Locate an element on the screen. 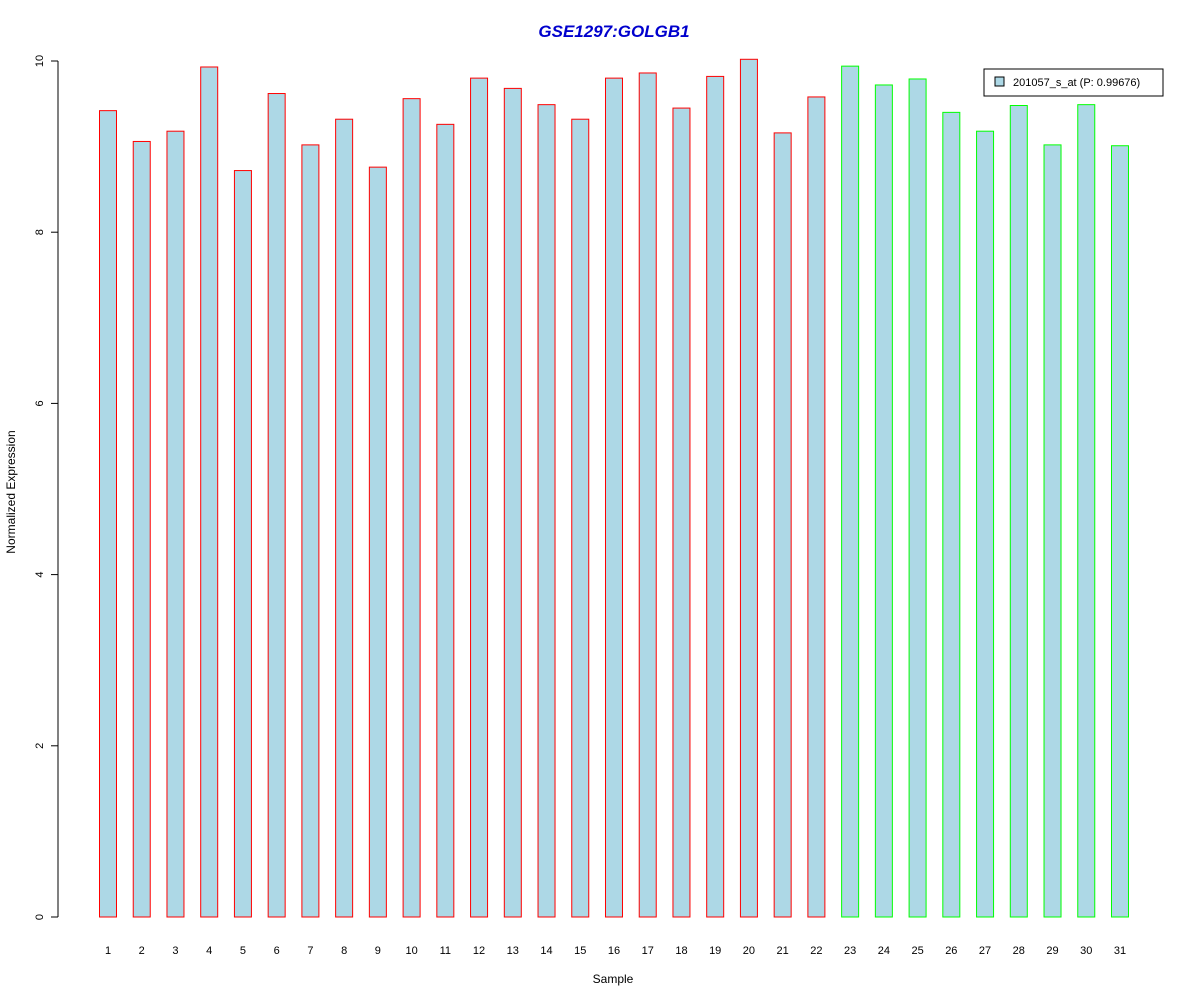 This screenshot has width=1200, height=1000. x-tick-label: 28 is located at coordinates (1019, 951).